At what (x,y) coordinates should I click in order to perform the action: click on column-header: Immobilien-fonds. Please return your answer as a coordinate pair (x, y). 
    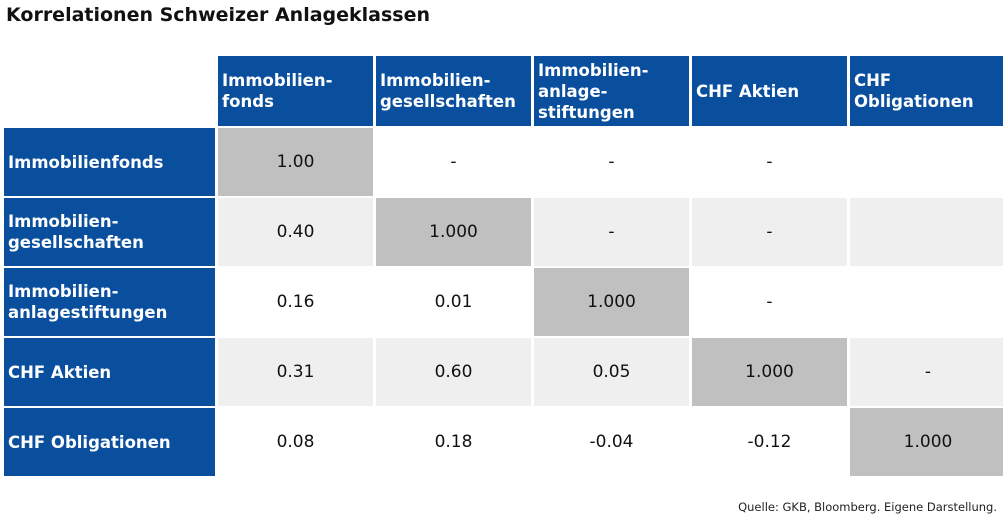
    Looking at the image, I should click on (295, 91).